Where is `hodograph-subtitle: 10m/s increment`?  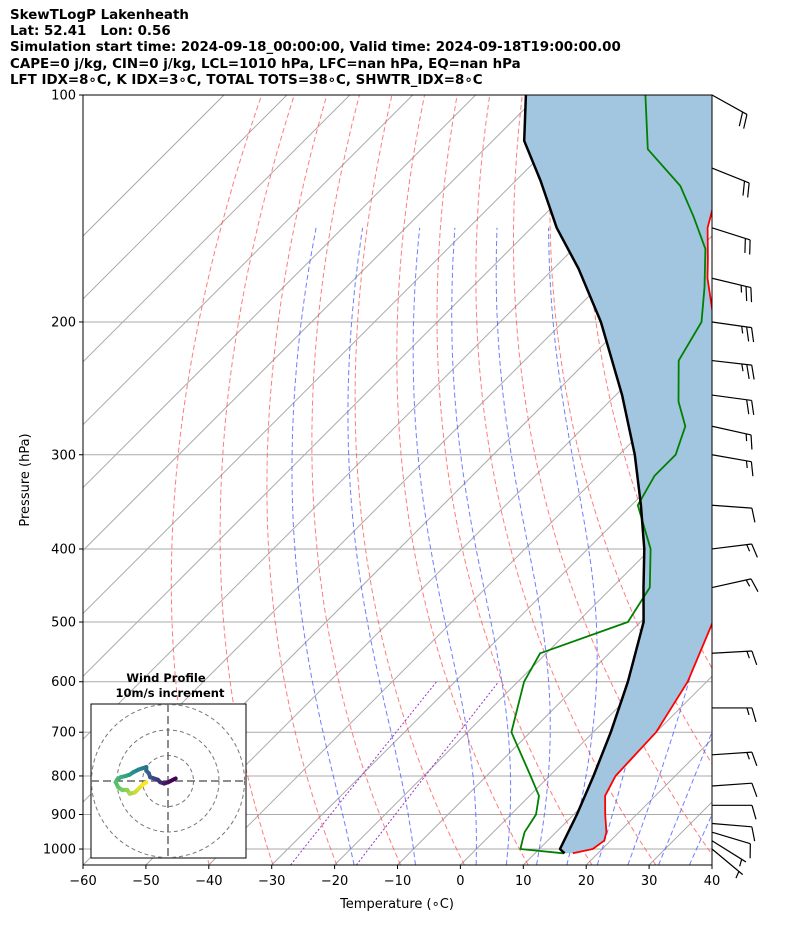 hodograph-subtitle: 10m/s increment is located at coordinates (170, 693).